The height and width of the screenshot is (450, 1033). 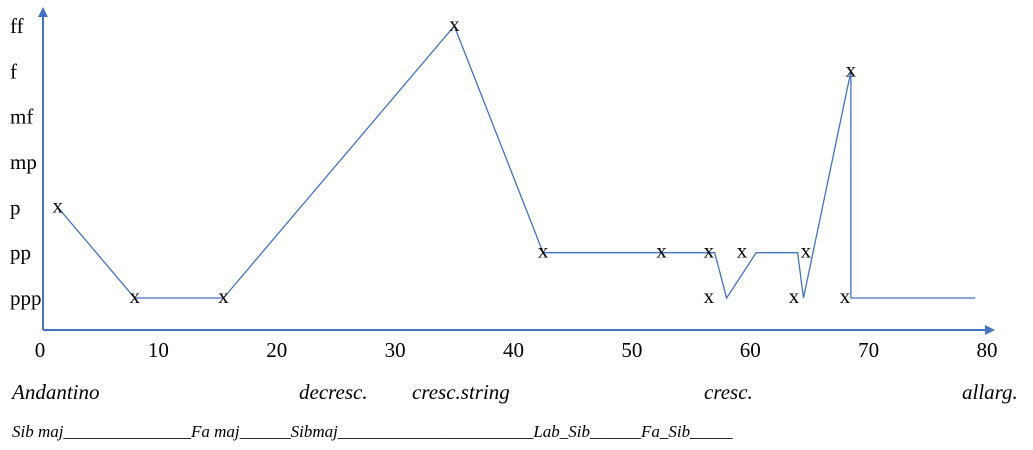 What do you see at coordinates (631, 350) in the screenshot?
I see `x-tick-50: 50` at bounding box center [631, 350].